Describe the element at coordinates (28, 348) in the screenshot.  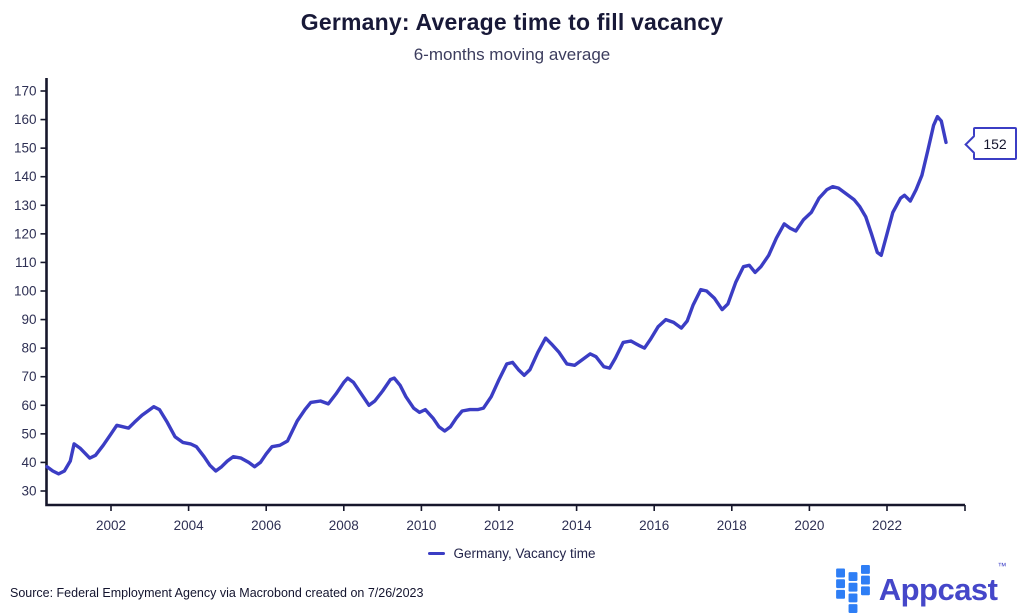
I see `y-tick-label: 80` at that location.